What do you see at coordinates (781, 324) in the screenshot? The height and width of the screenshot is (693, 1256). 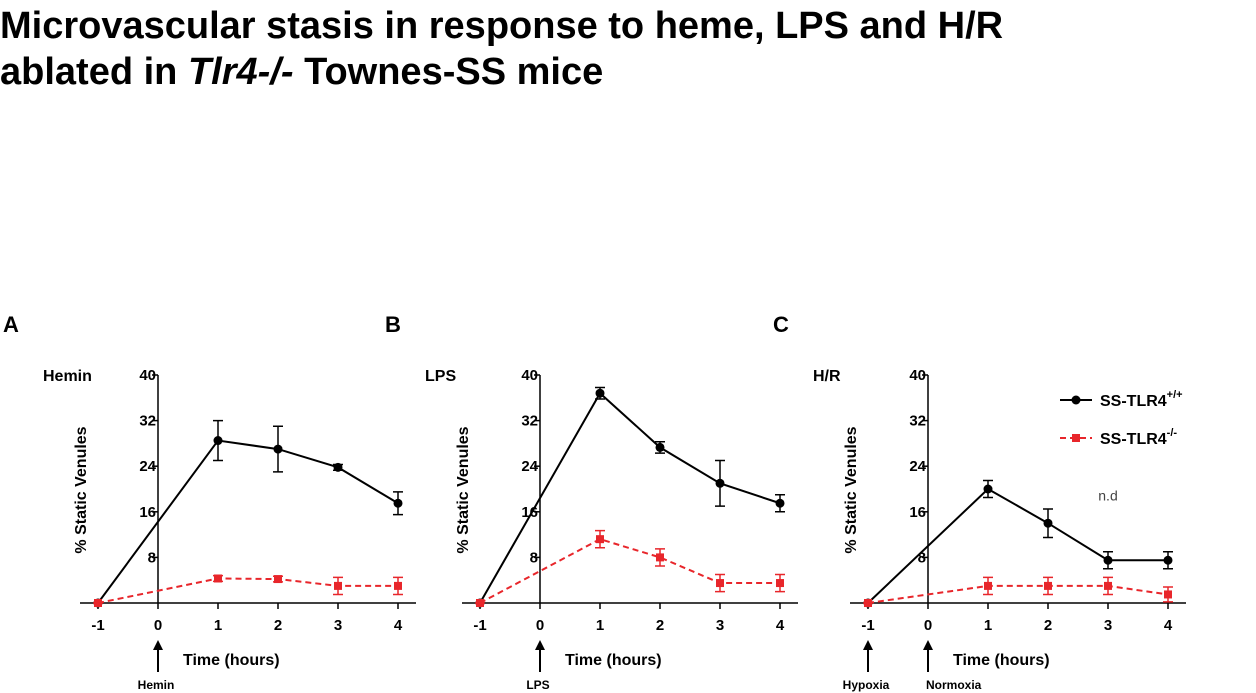 I see `panel-letter: C` at bounding box center [781, 324].